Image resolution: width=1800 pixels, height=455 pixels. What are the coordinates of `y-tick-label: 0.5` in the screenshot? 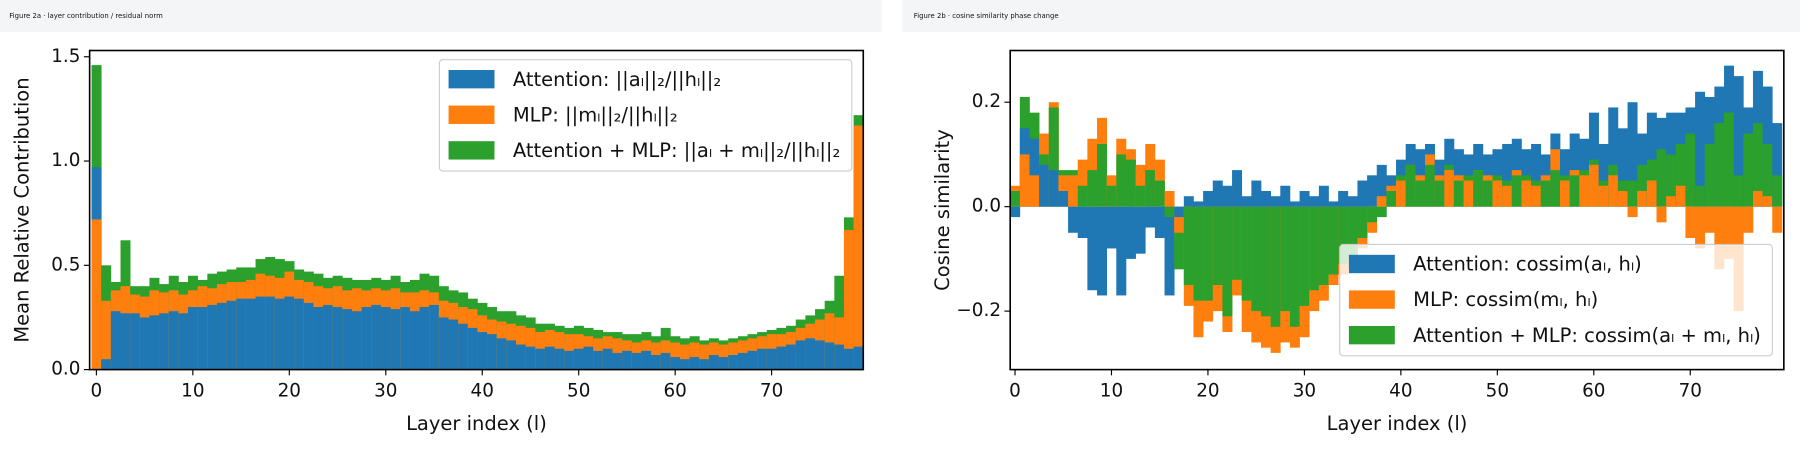 It's located at (65, 264).